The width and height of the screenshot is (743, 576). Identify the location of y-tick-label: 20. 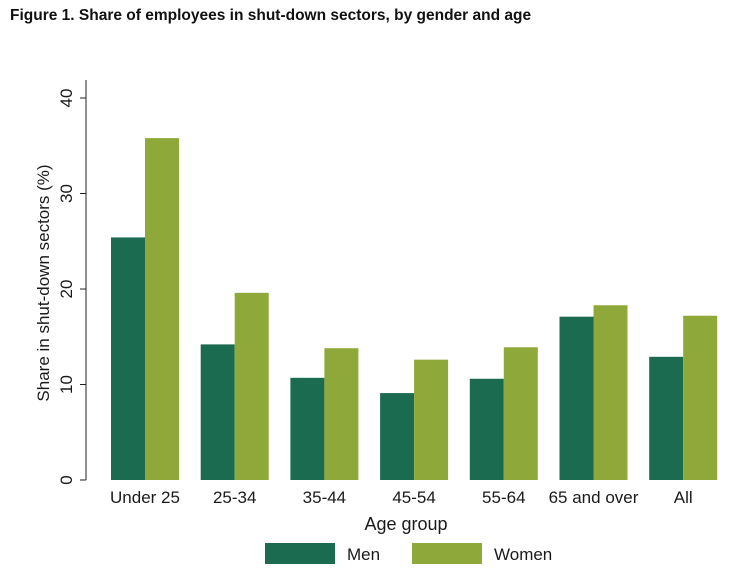
(66, 289).